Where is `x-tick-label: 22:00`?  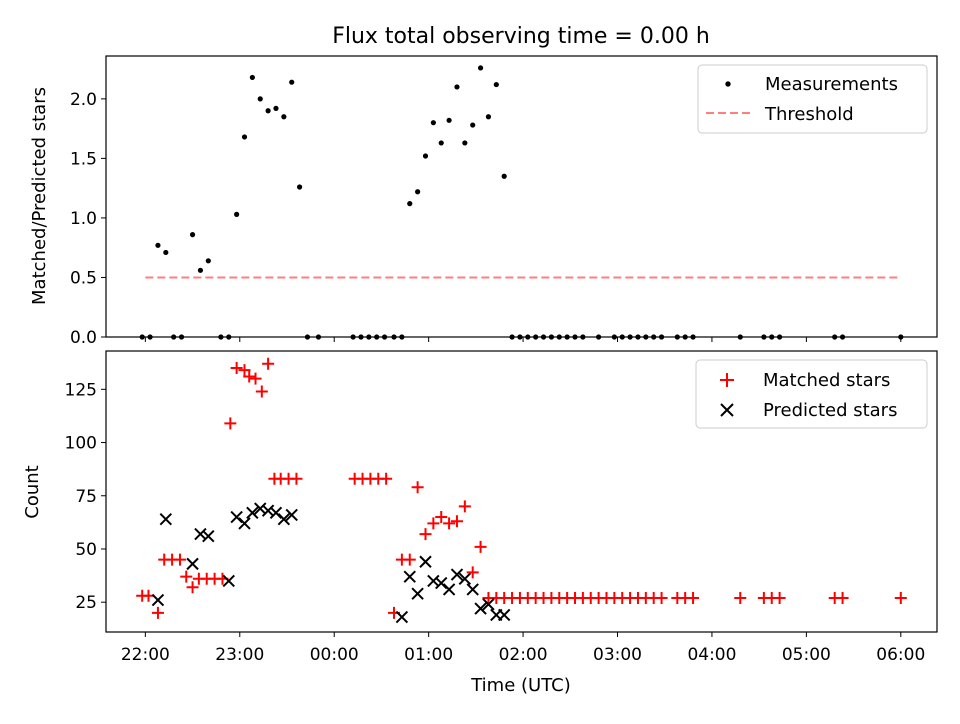
x-tick-label: 22:00 is located at coordinates (145, 655).